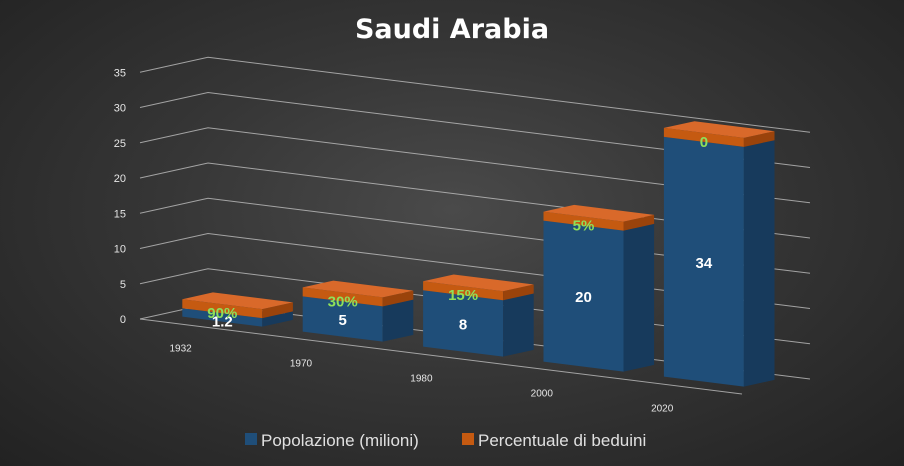  Describe the element at coordinates (120, 73) in the screenshot. I see `y-tick-label: 35` at that location.